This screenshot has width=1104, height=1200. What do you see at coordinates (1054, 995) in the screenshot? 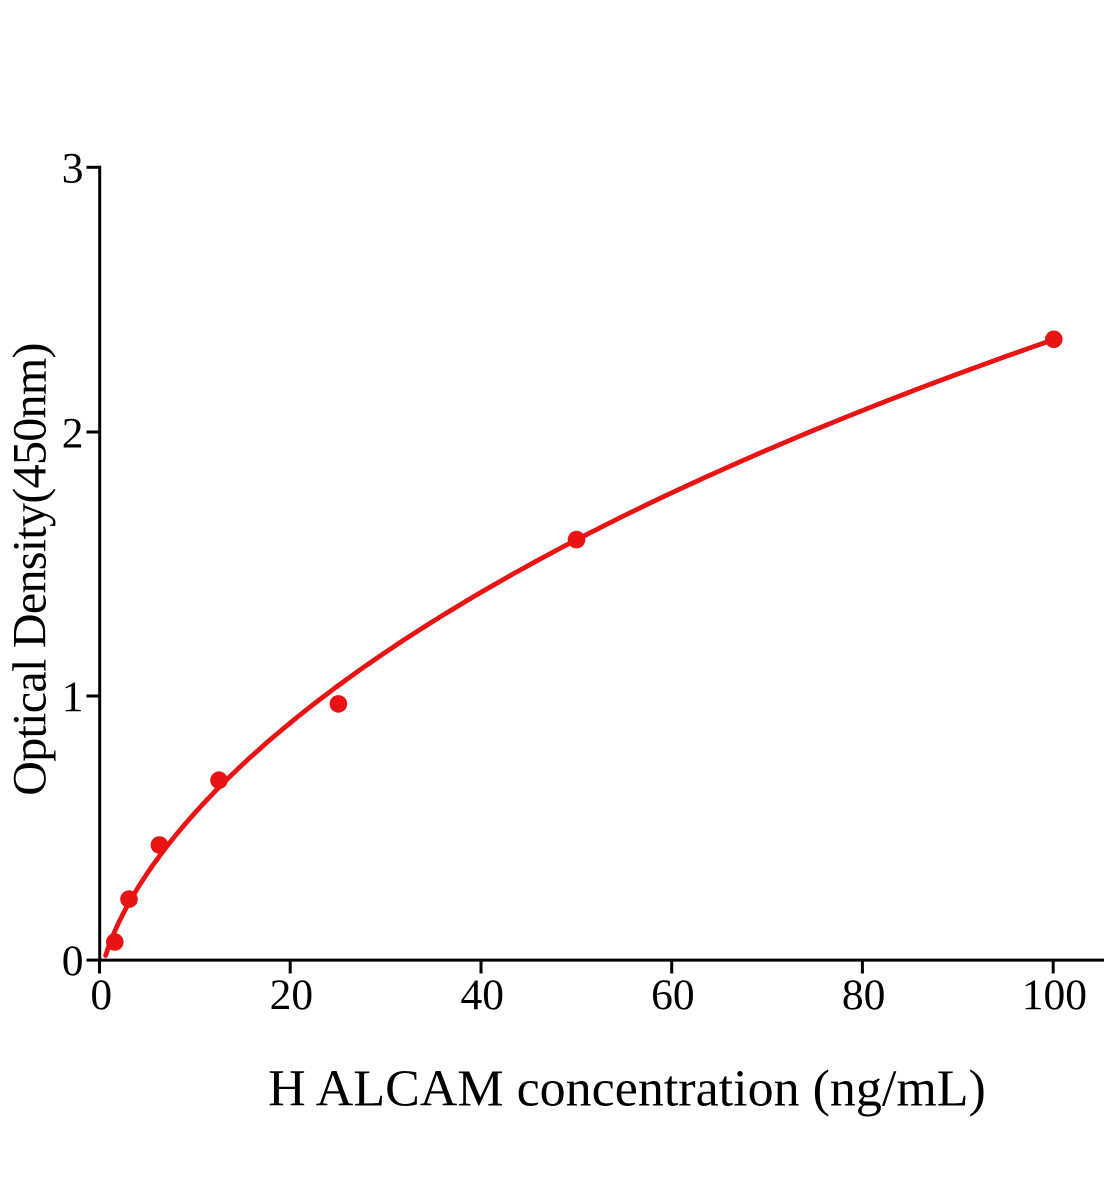
I see `svg-text: 100` at bounding box center [1054, 995].